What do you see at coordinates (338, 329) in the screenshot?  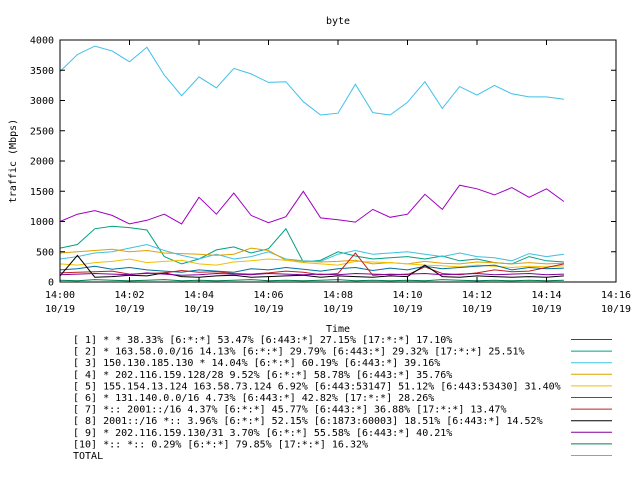 I see `x-axis-label: Time` at bounding box center [338, 329].